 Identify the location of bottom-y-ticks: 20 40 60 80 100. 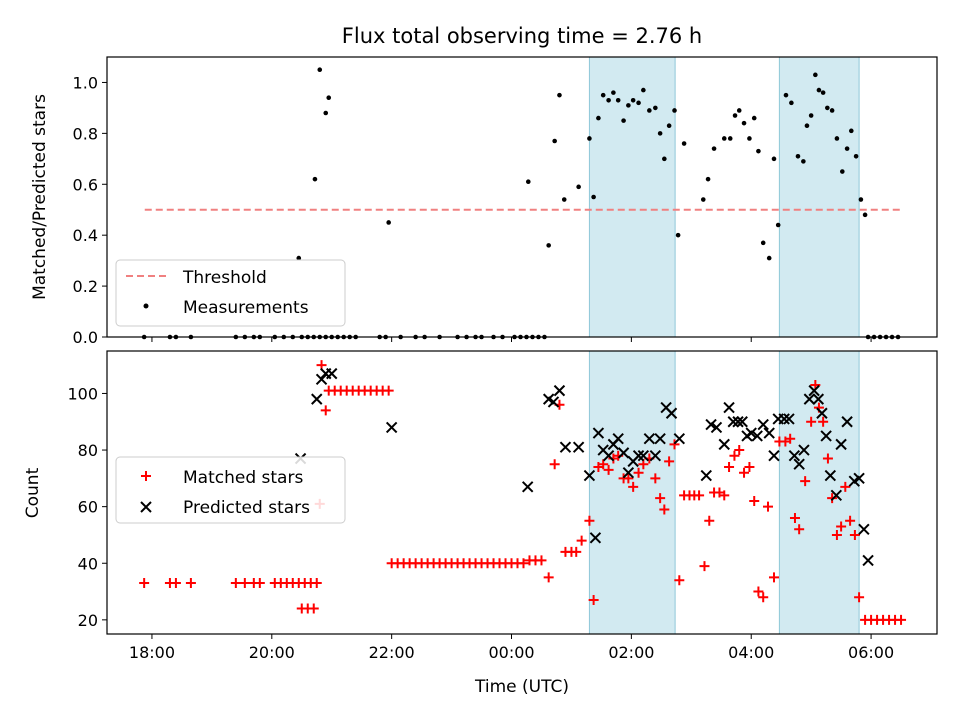
(87, 507).